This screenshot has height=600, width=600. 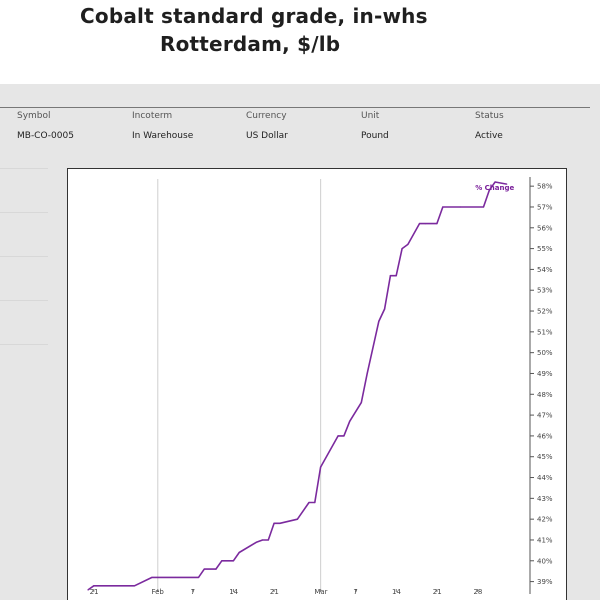 I want to click on y-tick-label: 44%, so click(x=545, y=478).